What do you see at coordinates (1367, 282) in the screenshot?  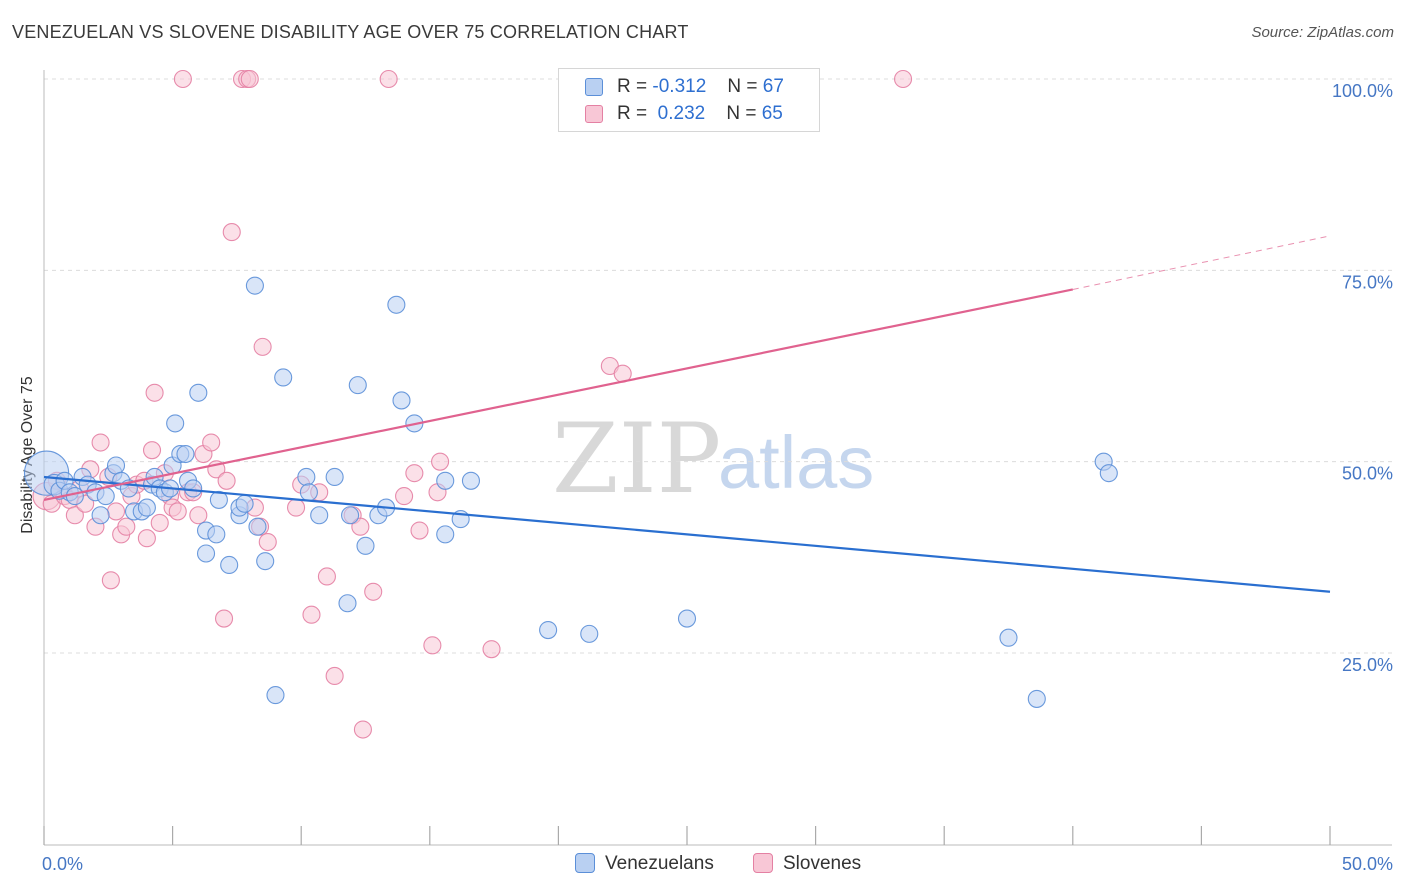 I see `y-tick-label: 75.0%` at bounding box center [1367, 282].